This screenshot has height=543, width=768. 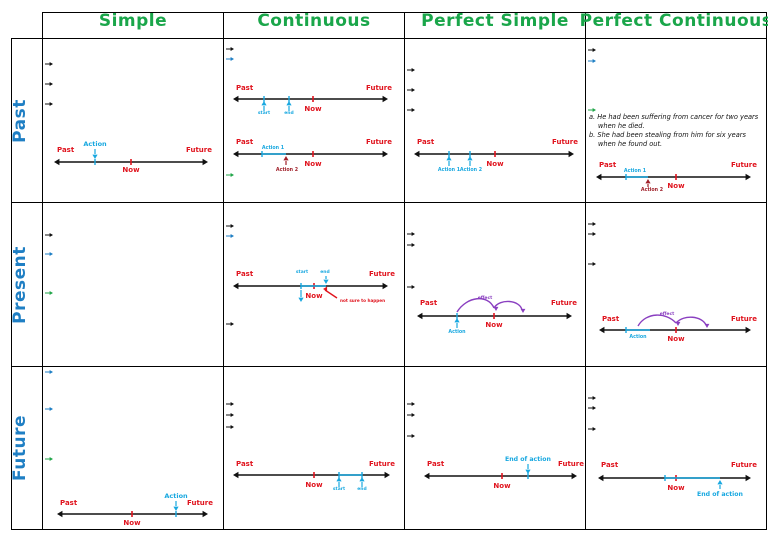 I want to click on future-perf-timeline-arrow-left, so click(x=427, y=476).